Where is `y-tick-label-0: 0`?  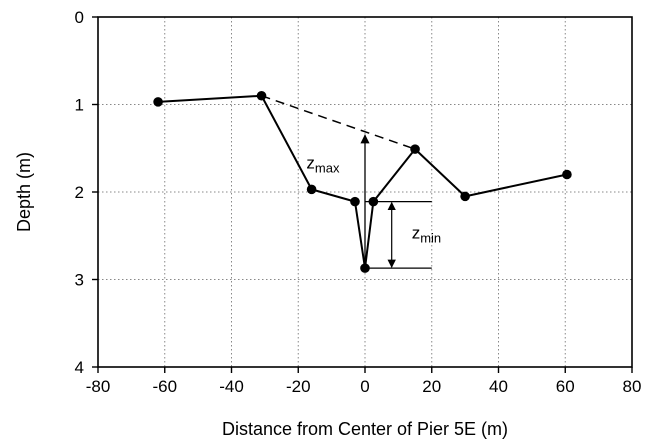 y-tick-label-0: 0 is located at coordinates (79, 17).